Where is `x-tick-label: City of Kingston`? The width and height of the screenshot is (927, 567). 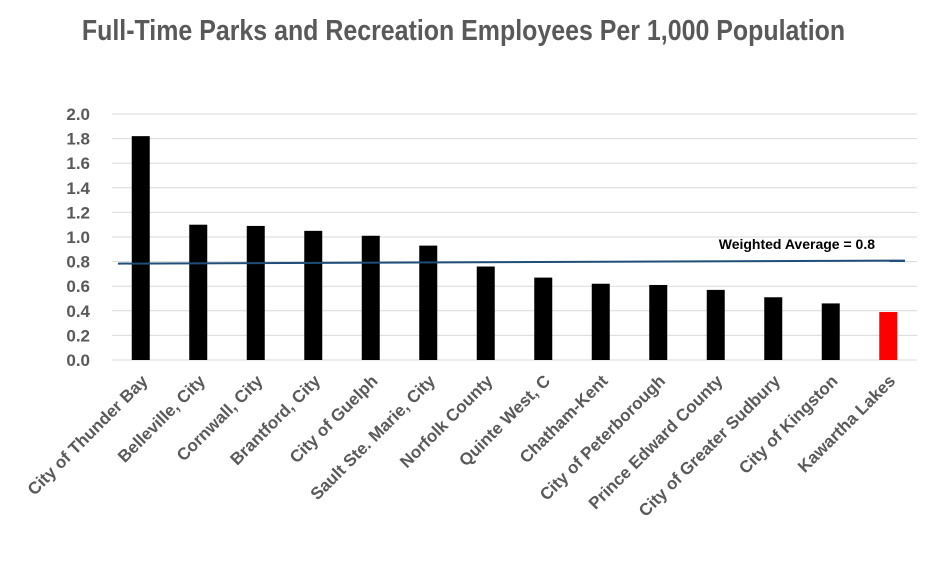
x-tick-label: City of Kingston is located at coordinates (788, 424).